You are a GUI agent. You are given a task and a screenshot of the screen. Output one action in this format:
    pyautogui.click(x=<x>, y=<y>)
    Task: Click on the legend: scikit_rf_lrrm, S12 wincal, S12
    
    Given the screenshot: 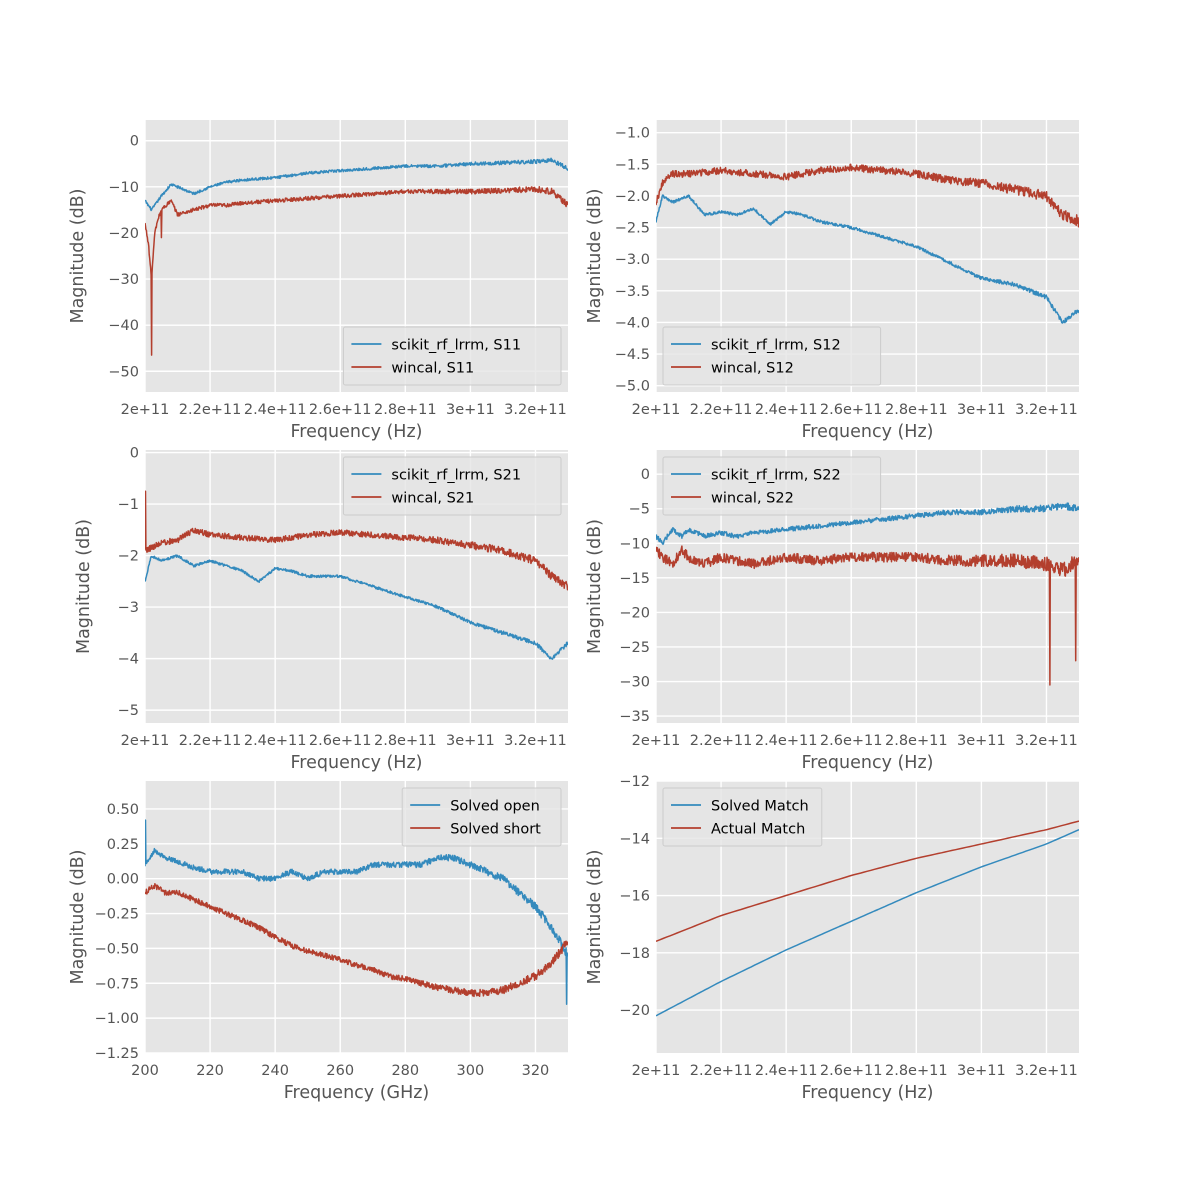 What is the action you would take?
    pyautogui.click(x=772, y=356)
    